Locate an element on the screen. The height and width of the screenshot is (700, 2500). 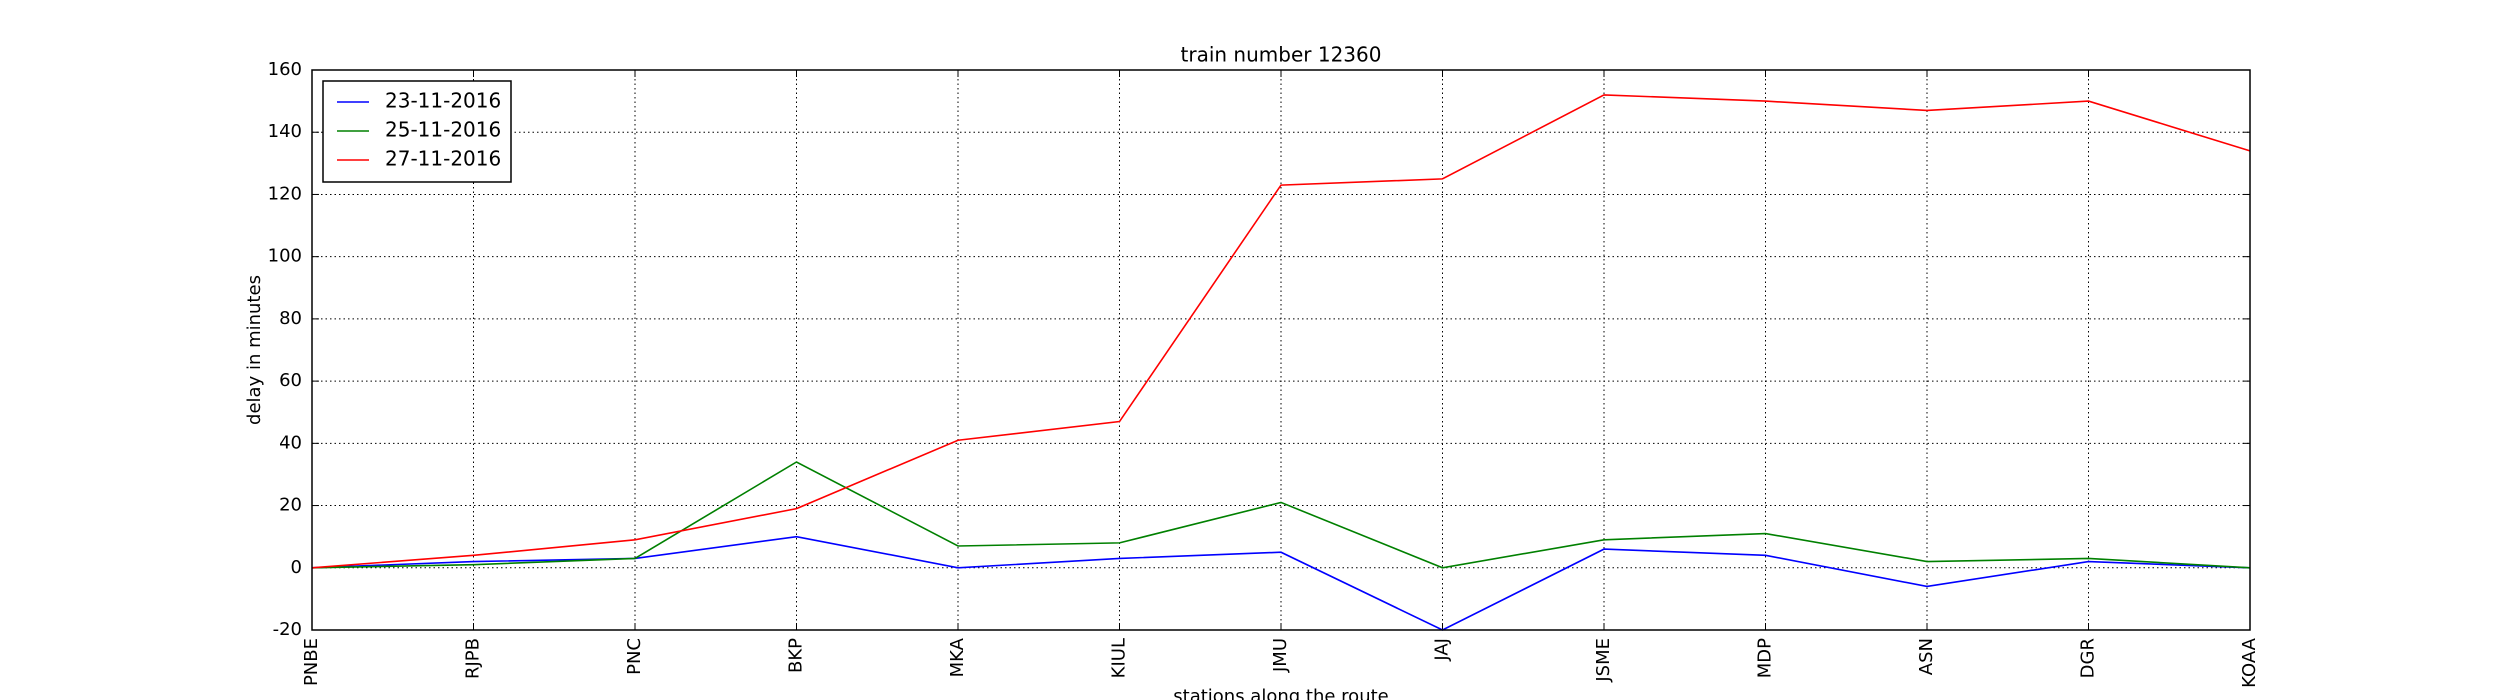
y-tick-label: 120 is located at coordinates (285, 193).